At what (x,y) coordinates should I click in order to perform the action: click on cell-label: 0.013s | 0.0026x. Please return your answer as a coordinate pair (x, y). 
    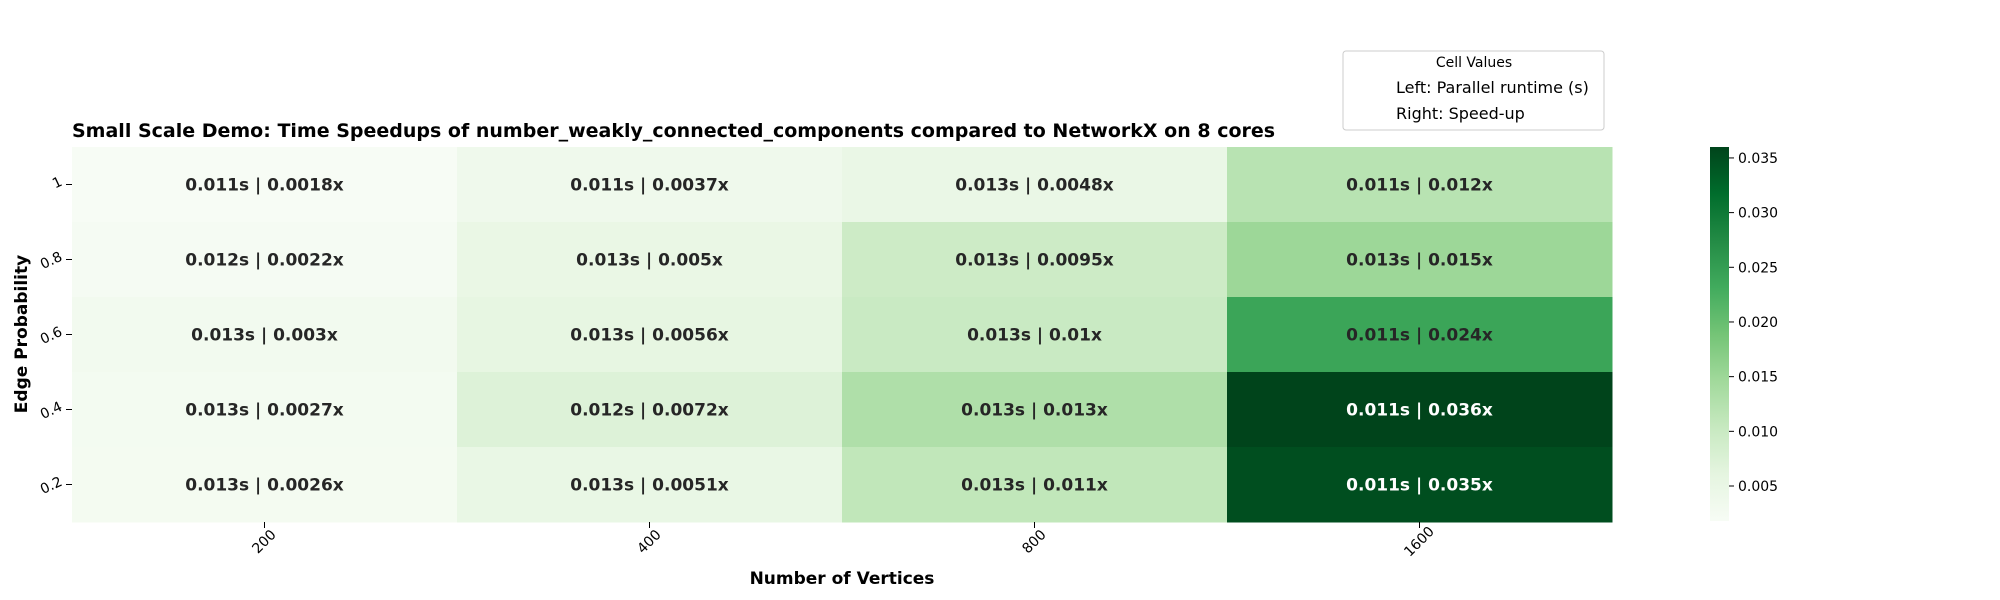
    Looking at the image, I should click on (264, 486).